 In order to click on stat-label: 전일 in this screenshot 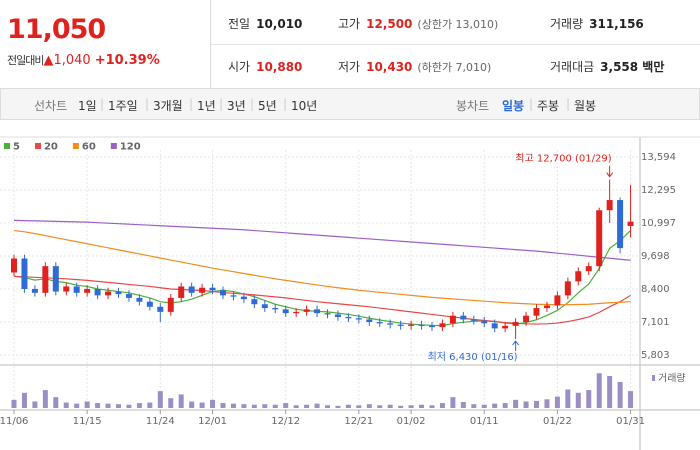, I will do `click(239, 24)`.